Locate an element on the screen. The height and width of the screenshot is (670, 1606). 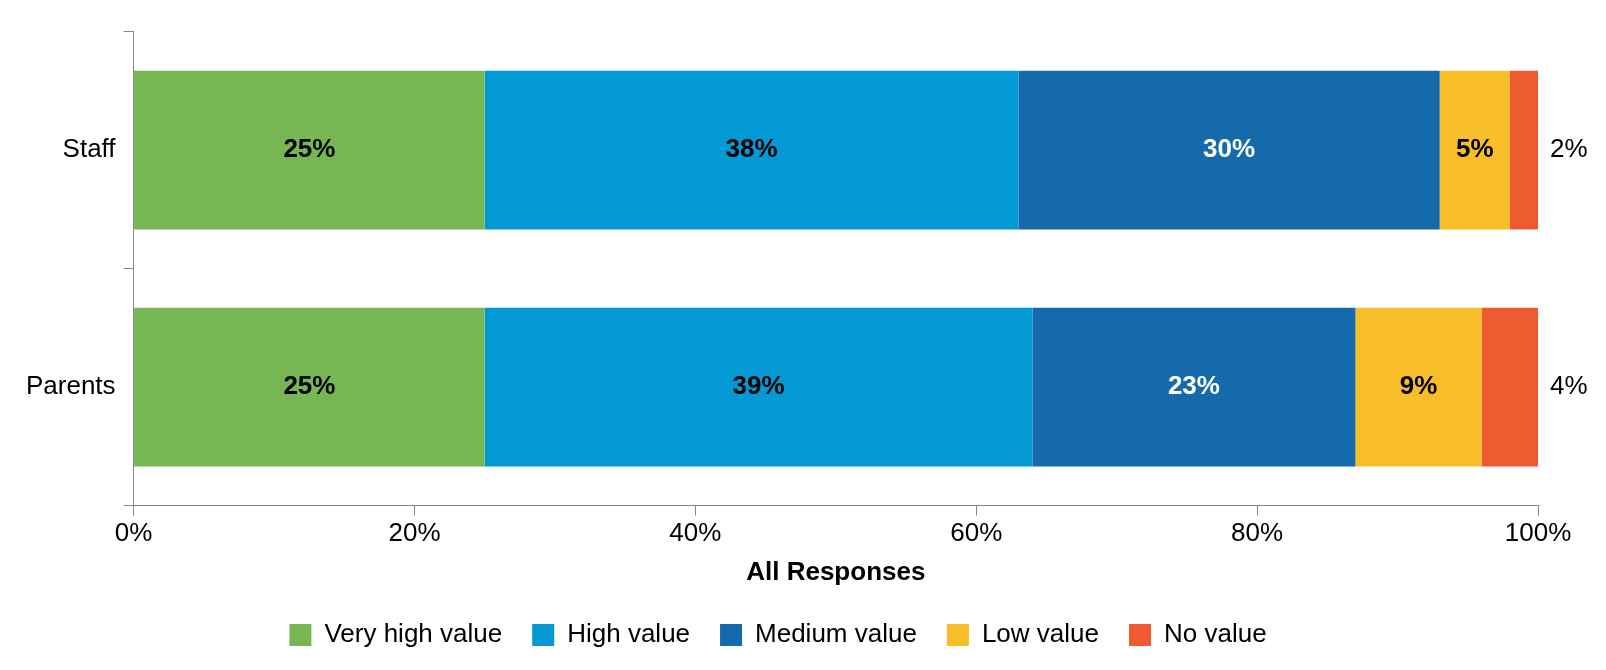
x-tick-label: 40% is located at coordinates (695, 532).